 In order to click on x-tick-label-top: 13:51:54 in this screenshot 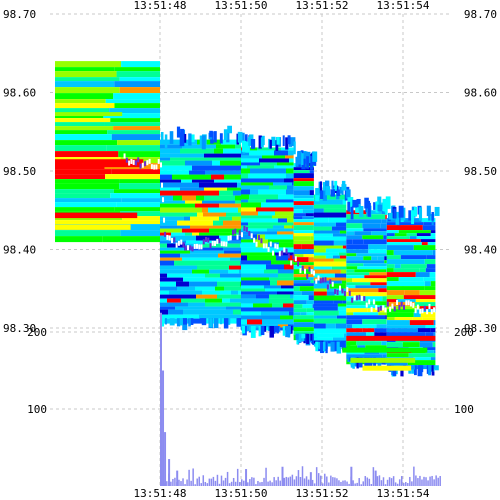, I will do `click(403, 6)`.